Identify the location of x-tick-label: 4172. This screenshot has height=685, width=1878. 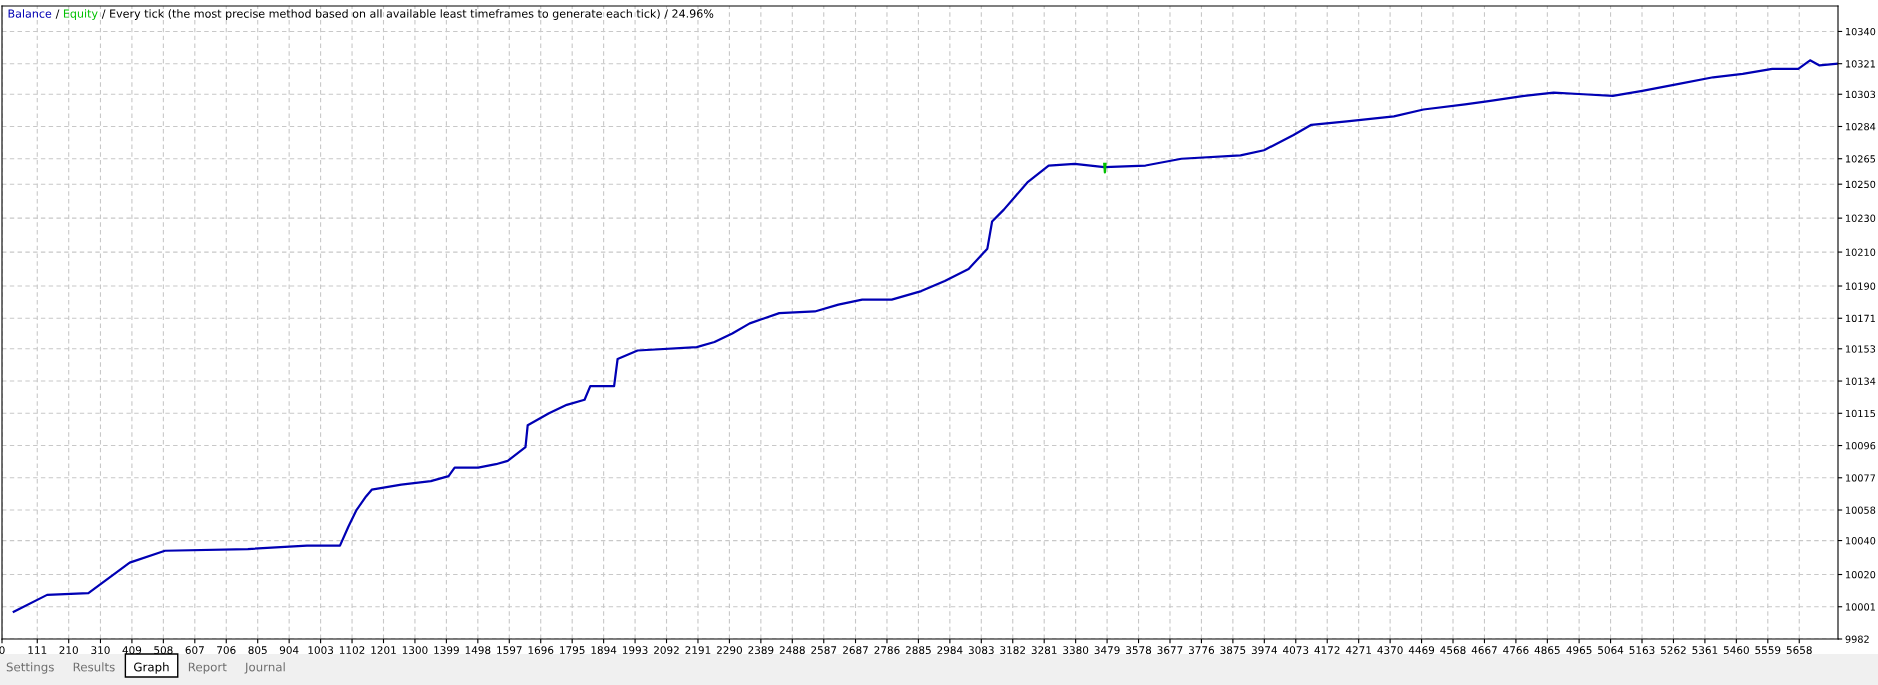
(1327, 650).